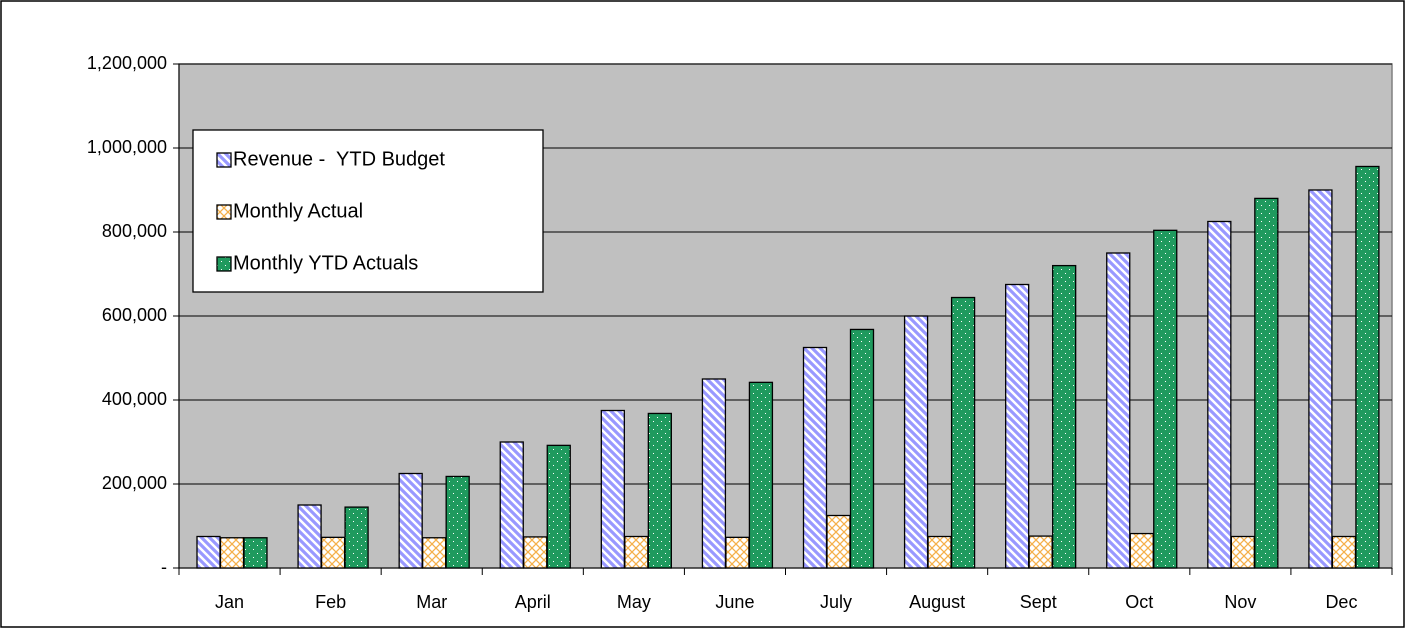  What do you see at coordinates (533, 602) in the screenshot?
I see `x-tick-label: April` at bounding box center [533, 602].